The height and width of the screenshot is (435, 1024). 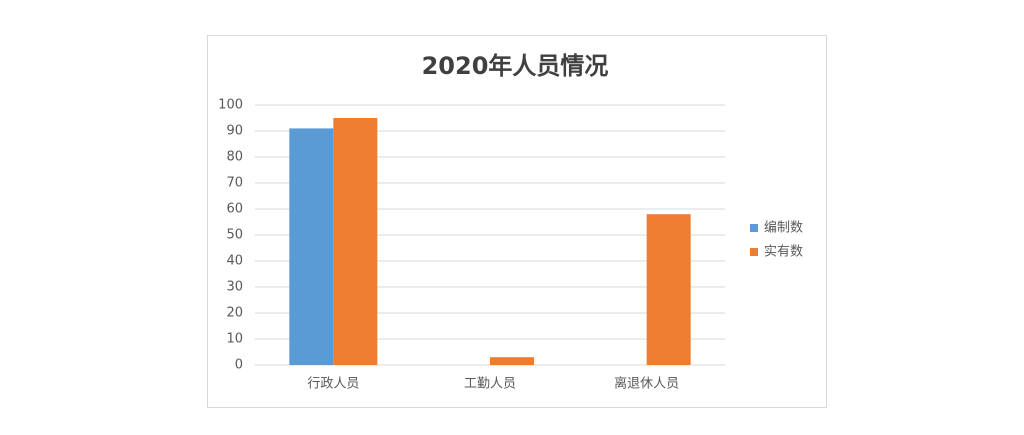 I want to click on y-tick-label: 70, so click(x=234, y=183).